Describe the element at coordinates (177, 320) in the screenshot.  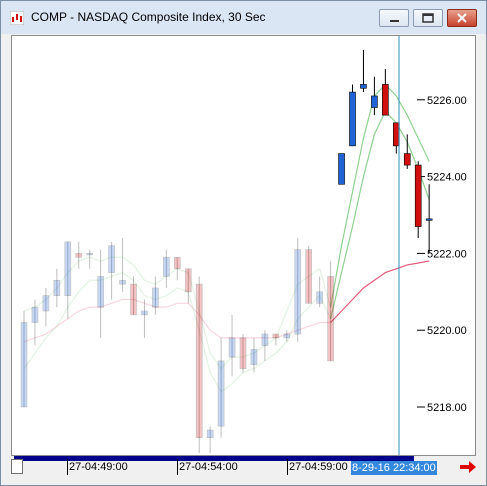
I see `ma-slow-line-faded` at that location.